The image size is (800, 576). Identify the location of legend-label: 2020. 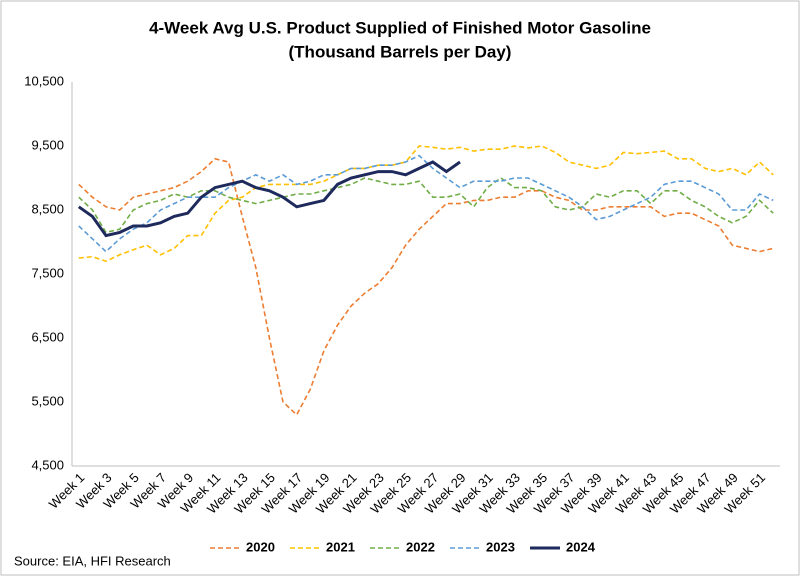
(260, 546).